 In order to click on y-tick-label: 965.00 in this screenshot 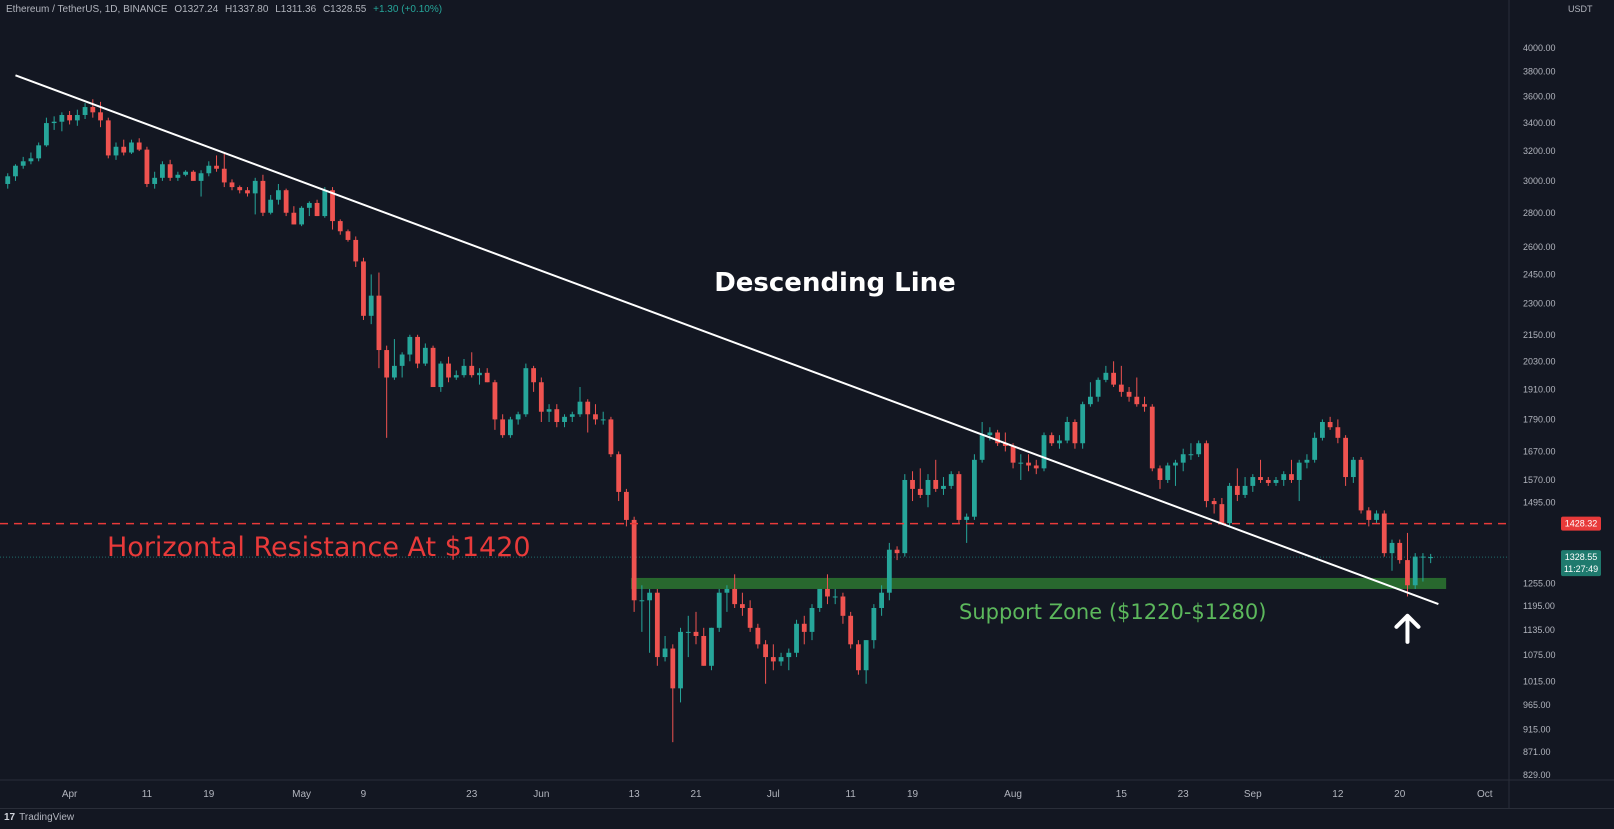, I will do `click(1537, 705)`.